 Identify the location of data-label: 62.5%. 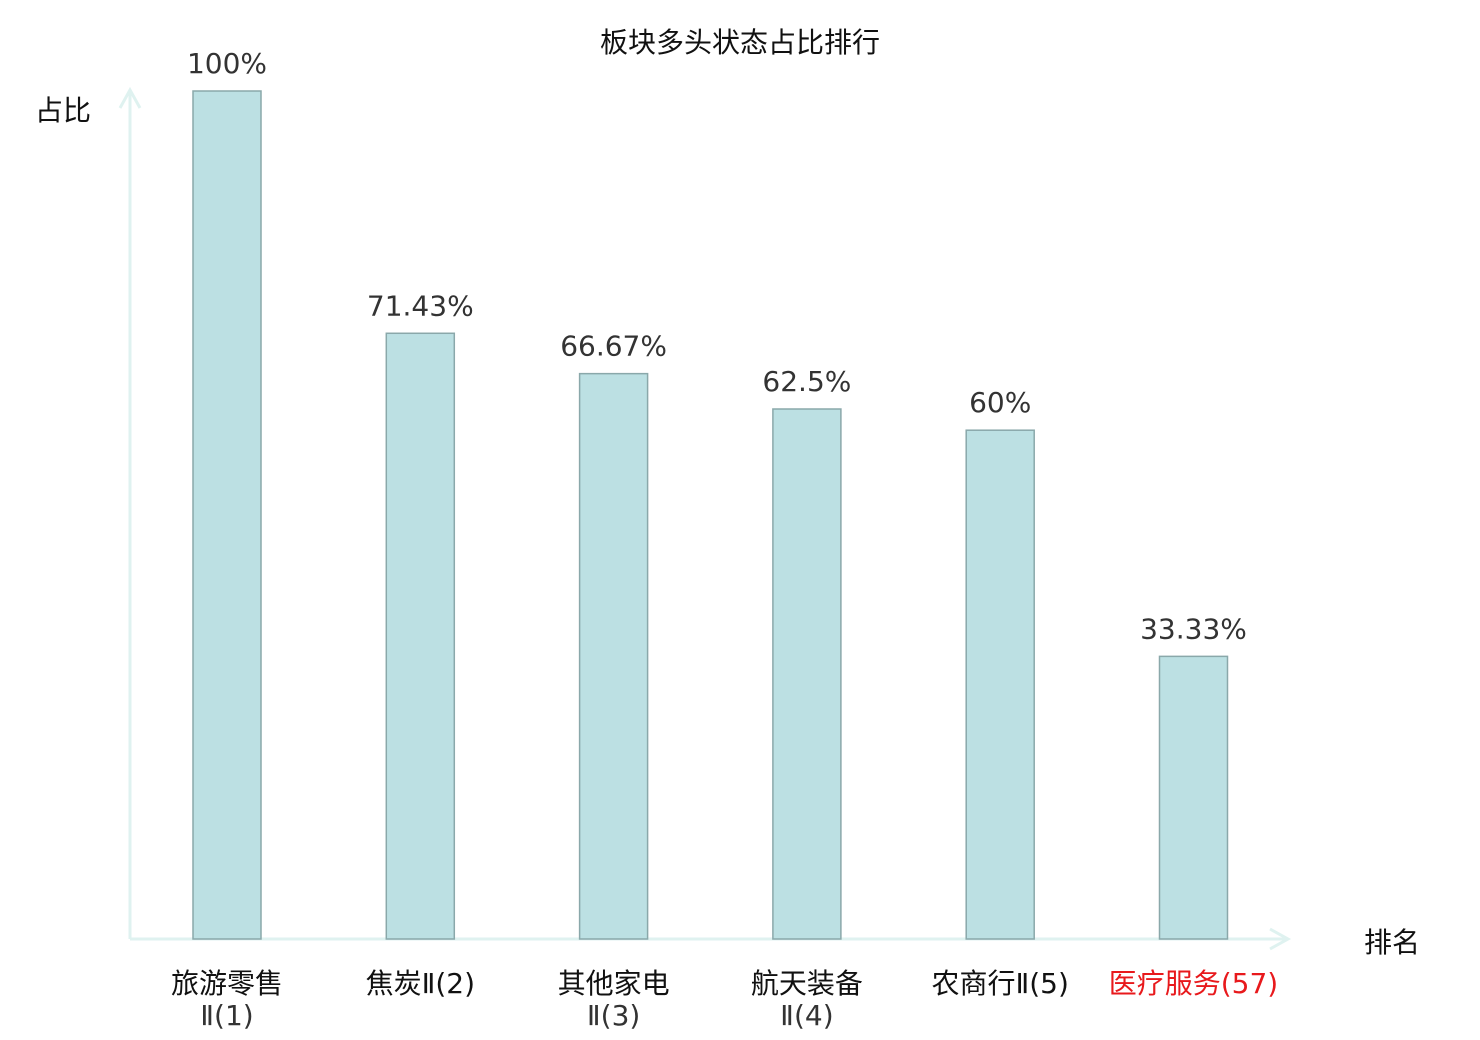
(806, 381).